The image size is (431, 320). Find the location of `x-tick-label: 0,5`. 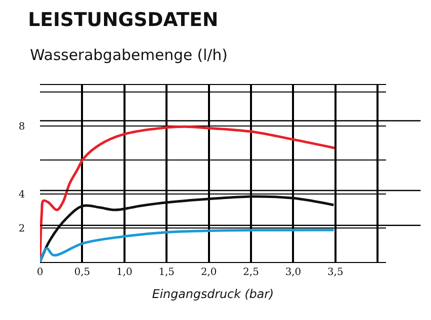

x-tick-label: 0,5 is located at coordinates (82, 272).